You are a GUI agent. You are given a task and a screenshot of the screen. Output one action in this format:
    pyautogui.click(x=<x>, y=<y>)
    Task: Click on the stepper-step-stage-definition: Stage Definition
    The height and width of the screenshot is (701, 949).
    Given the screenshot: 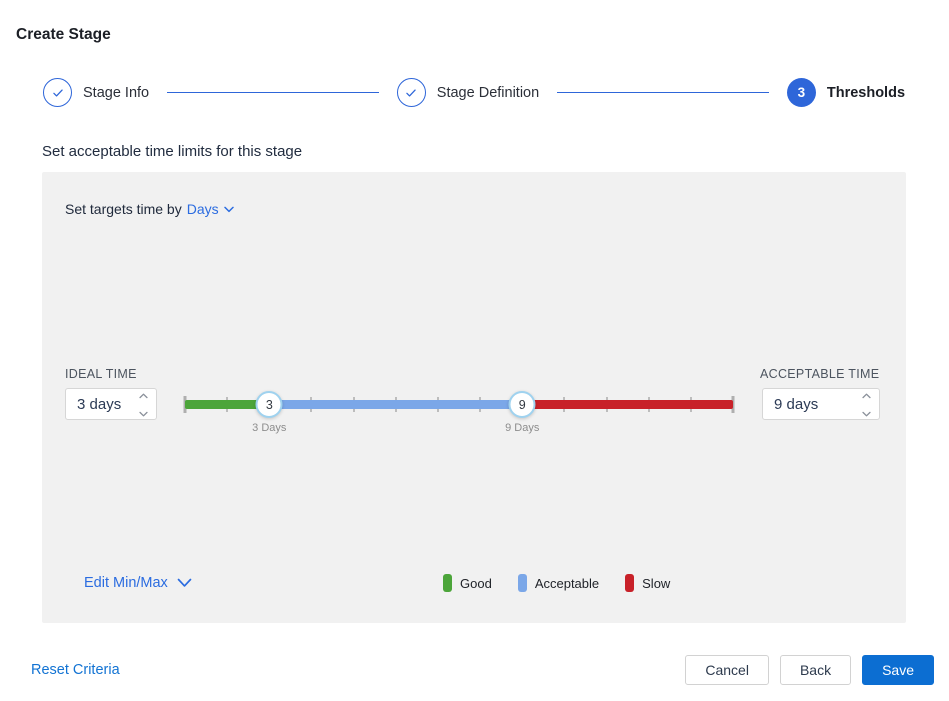 What is the action you would take?
    pyautogui.click(x=468, y=92)
    